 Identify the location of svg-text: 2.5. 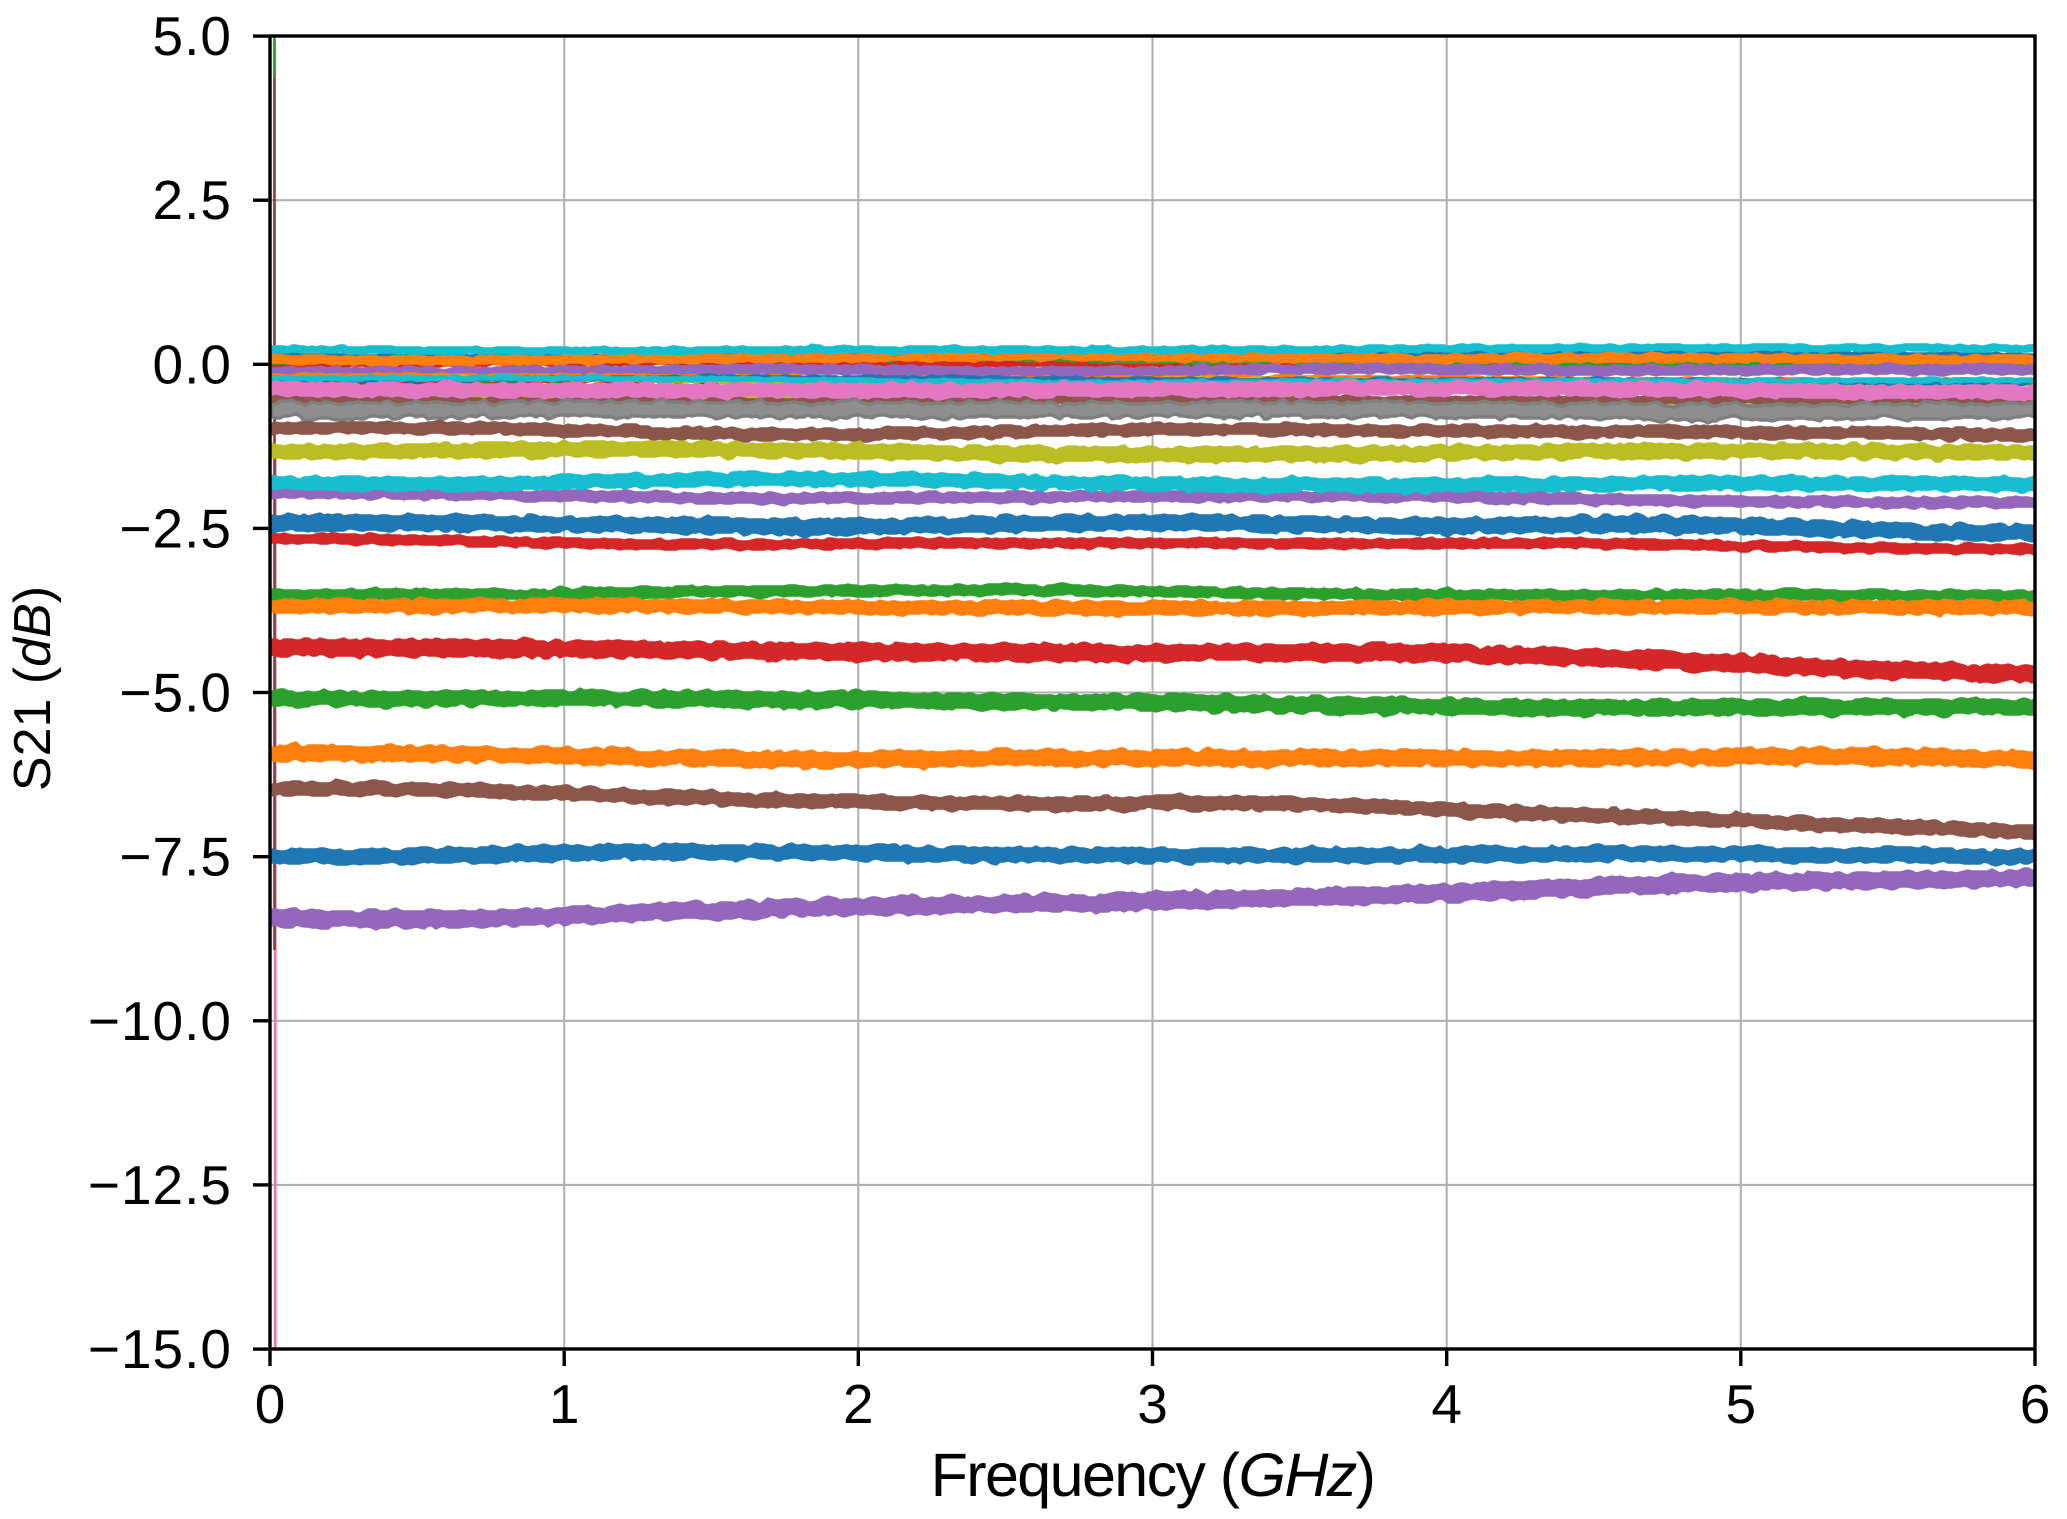
(192, 200).